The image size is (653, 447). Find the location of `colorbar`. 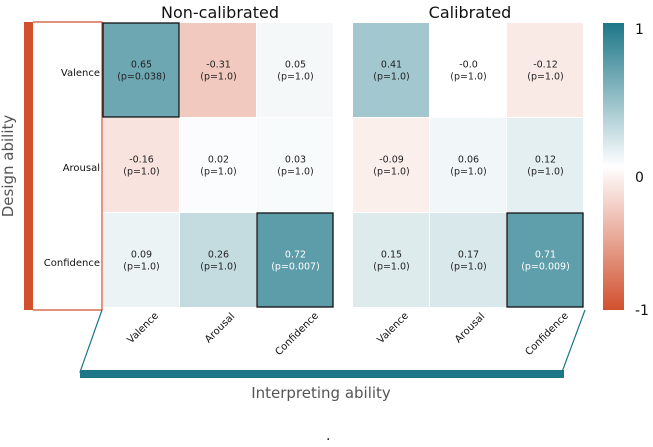

colorbar is located at coordinates (613, 166).